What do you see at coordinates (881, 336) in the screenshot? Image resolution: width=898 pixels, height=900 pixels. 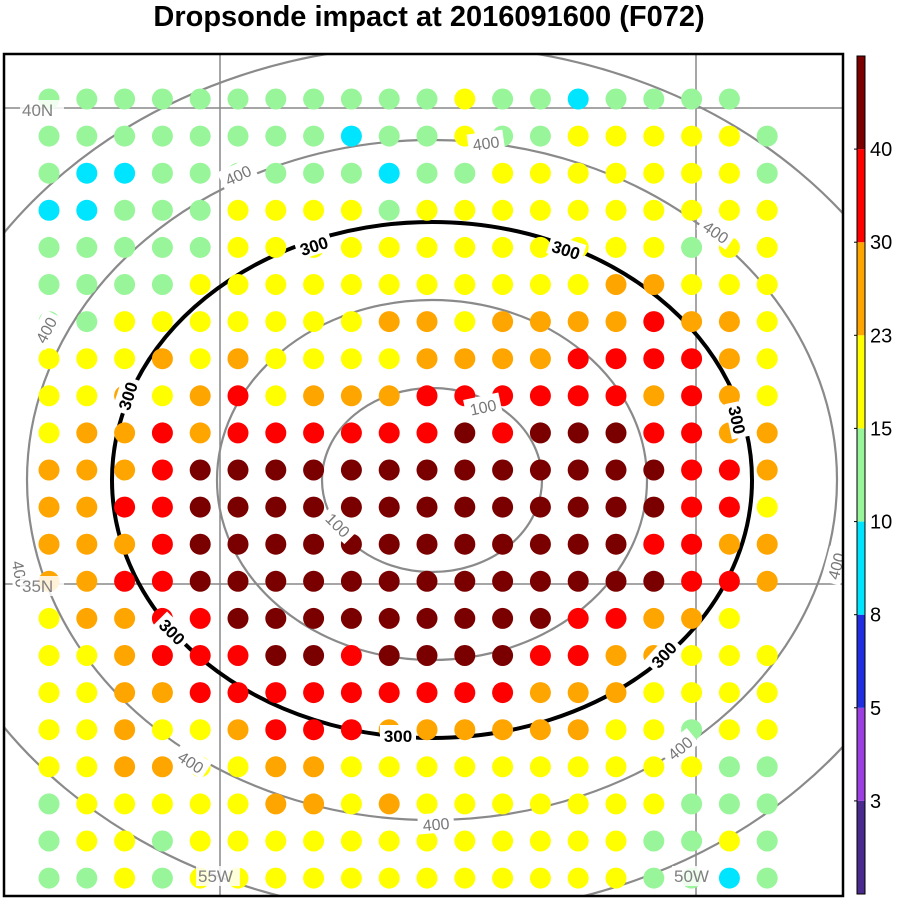 I see `colorbar-label: 23` at bounding box center [881, 336].